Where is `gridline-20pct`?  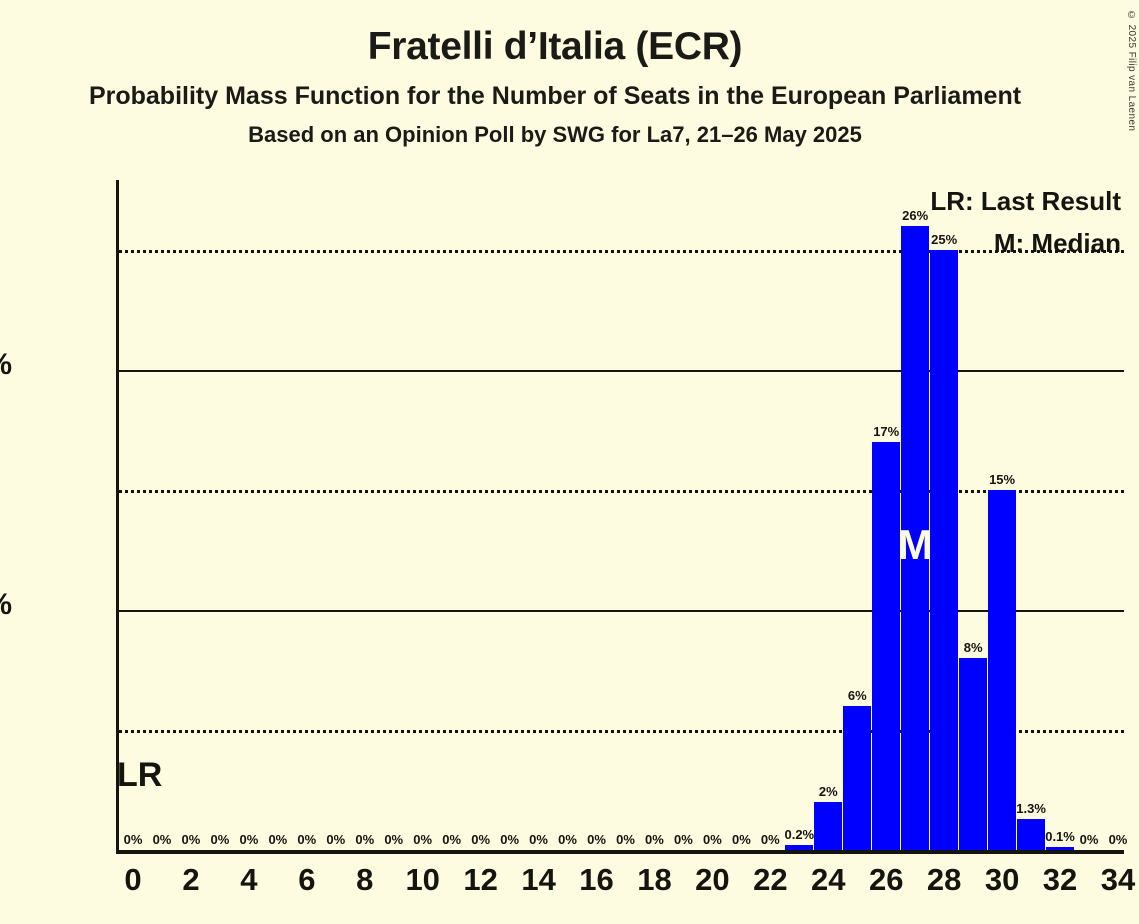
gridline-20pct is located at coordinates (621, 371).